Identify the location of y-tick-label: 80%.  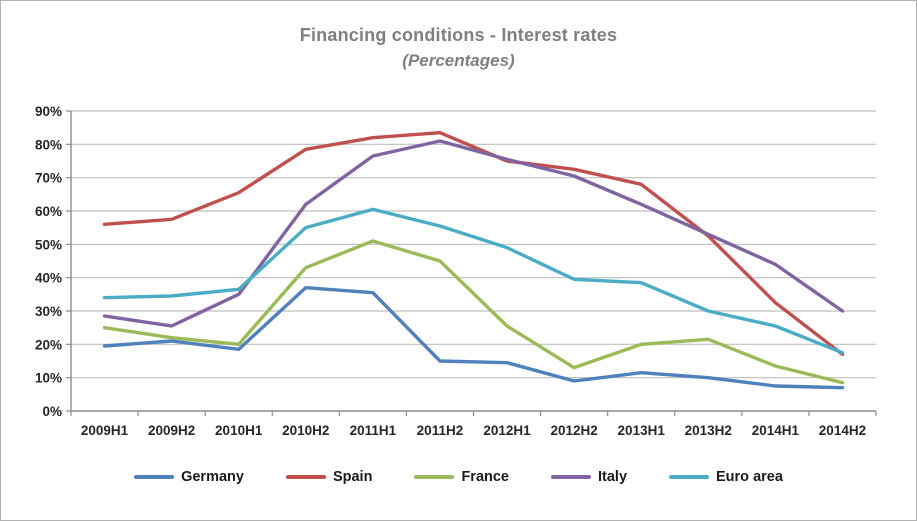
(48, 144).